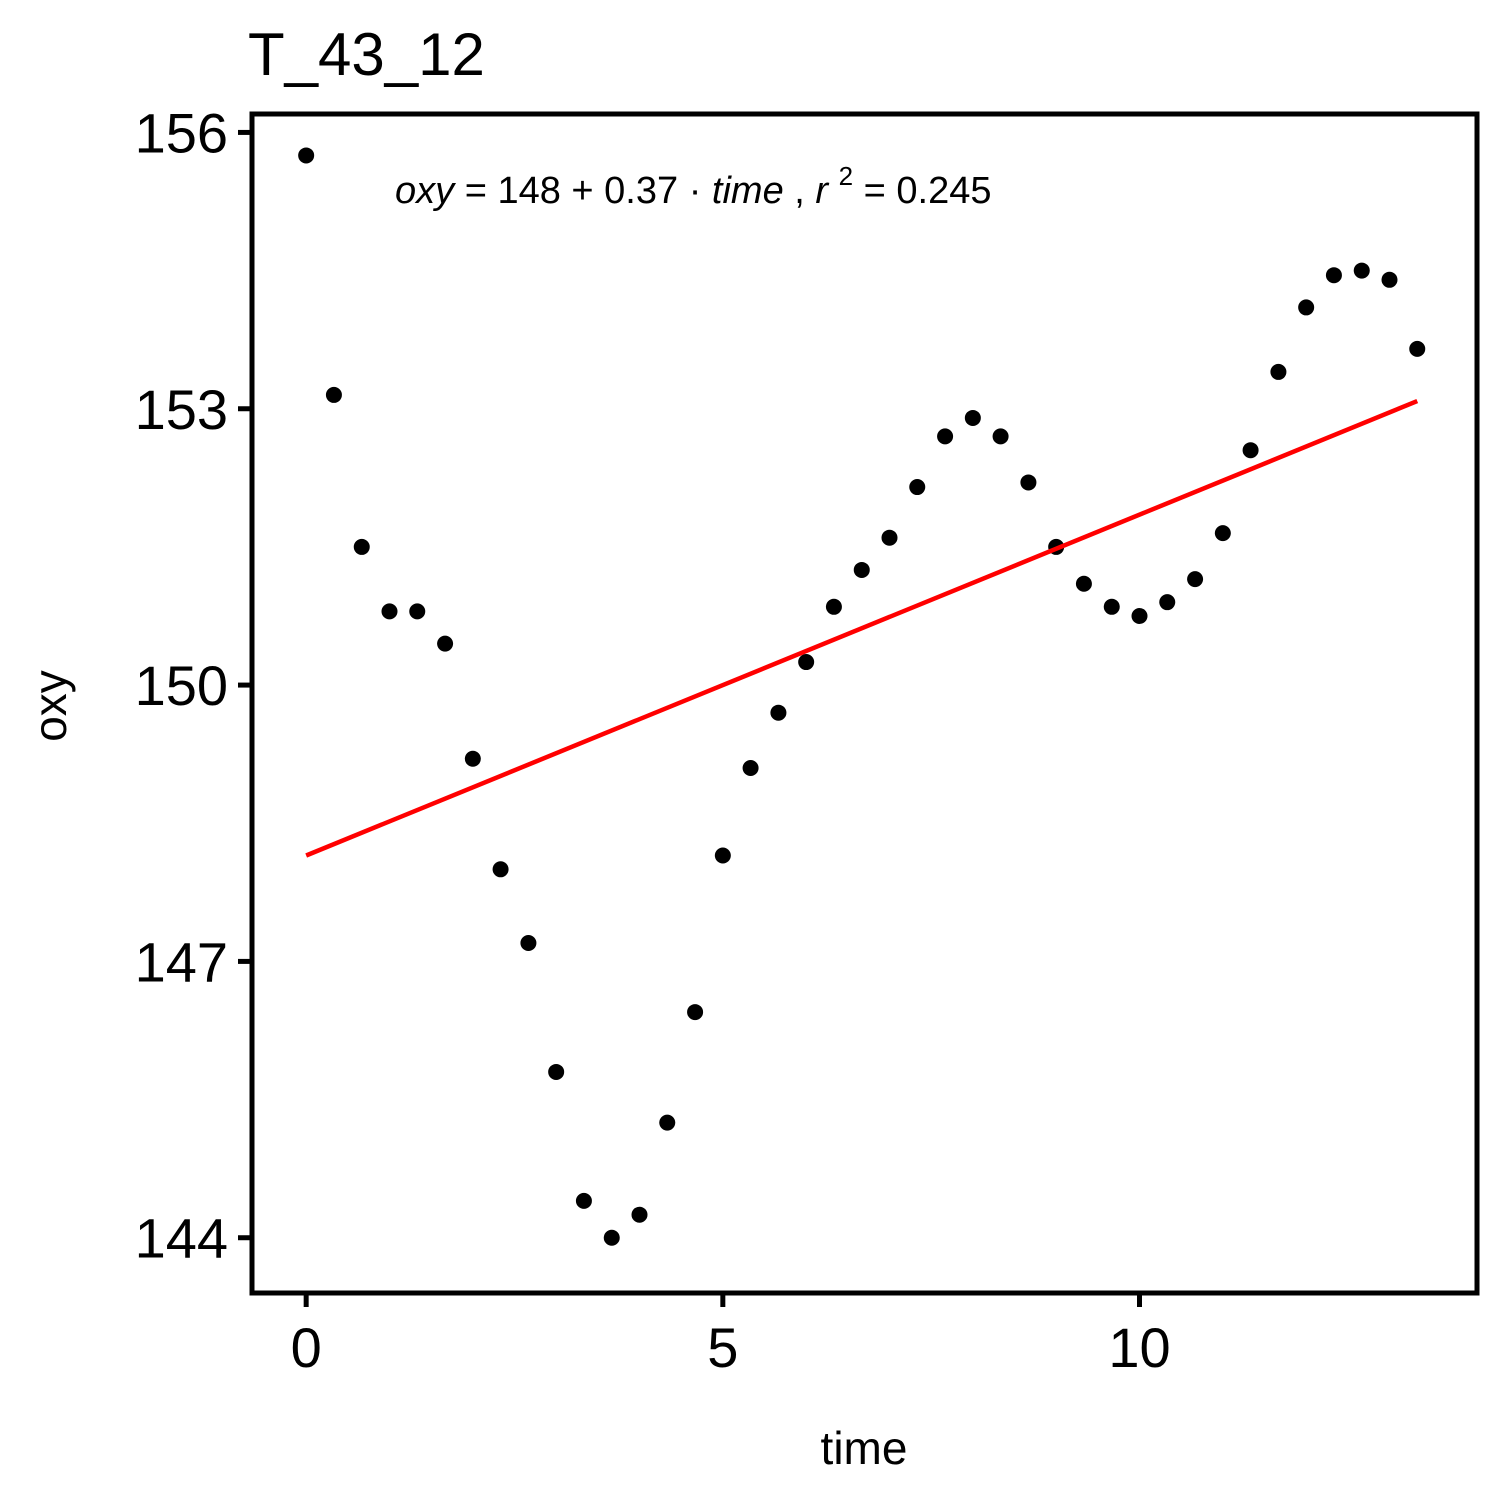 This screenshot has width=1500, height=1500. What do you see at coordinates (864, 1448) in the screenshot?
I see `x-axis-label: time` at bounding box center [864, 1448].